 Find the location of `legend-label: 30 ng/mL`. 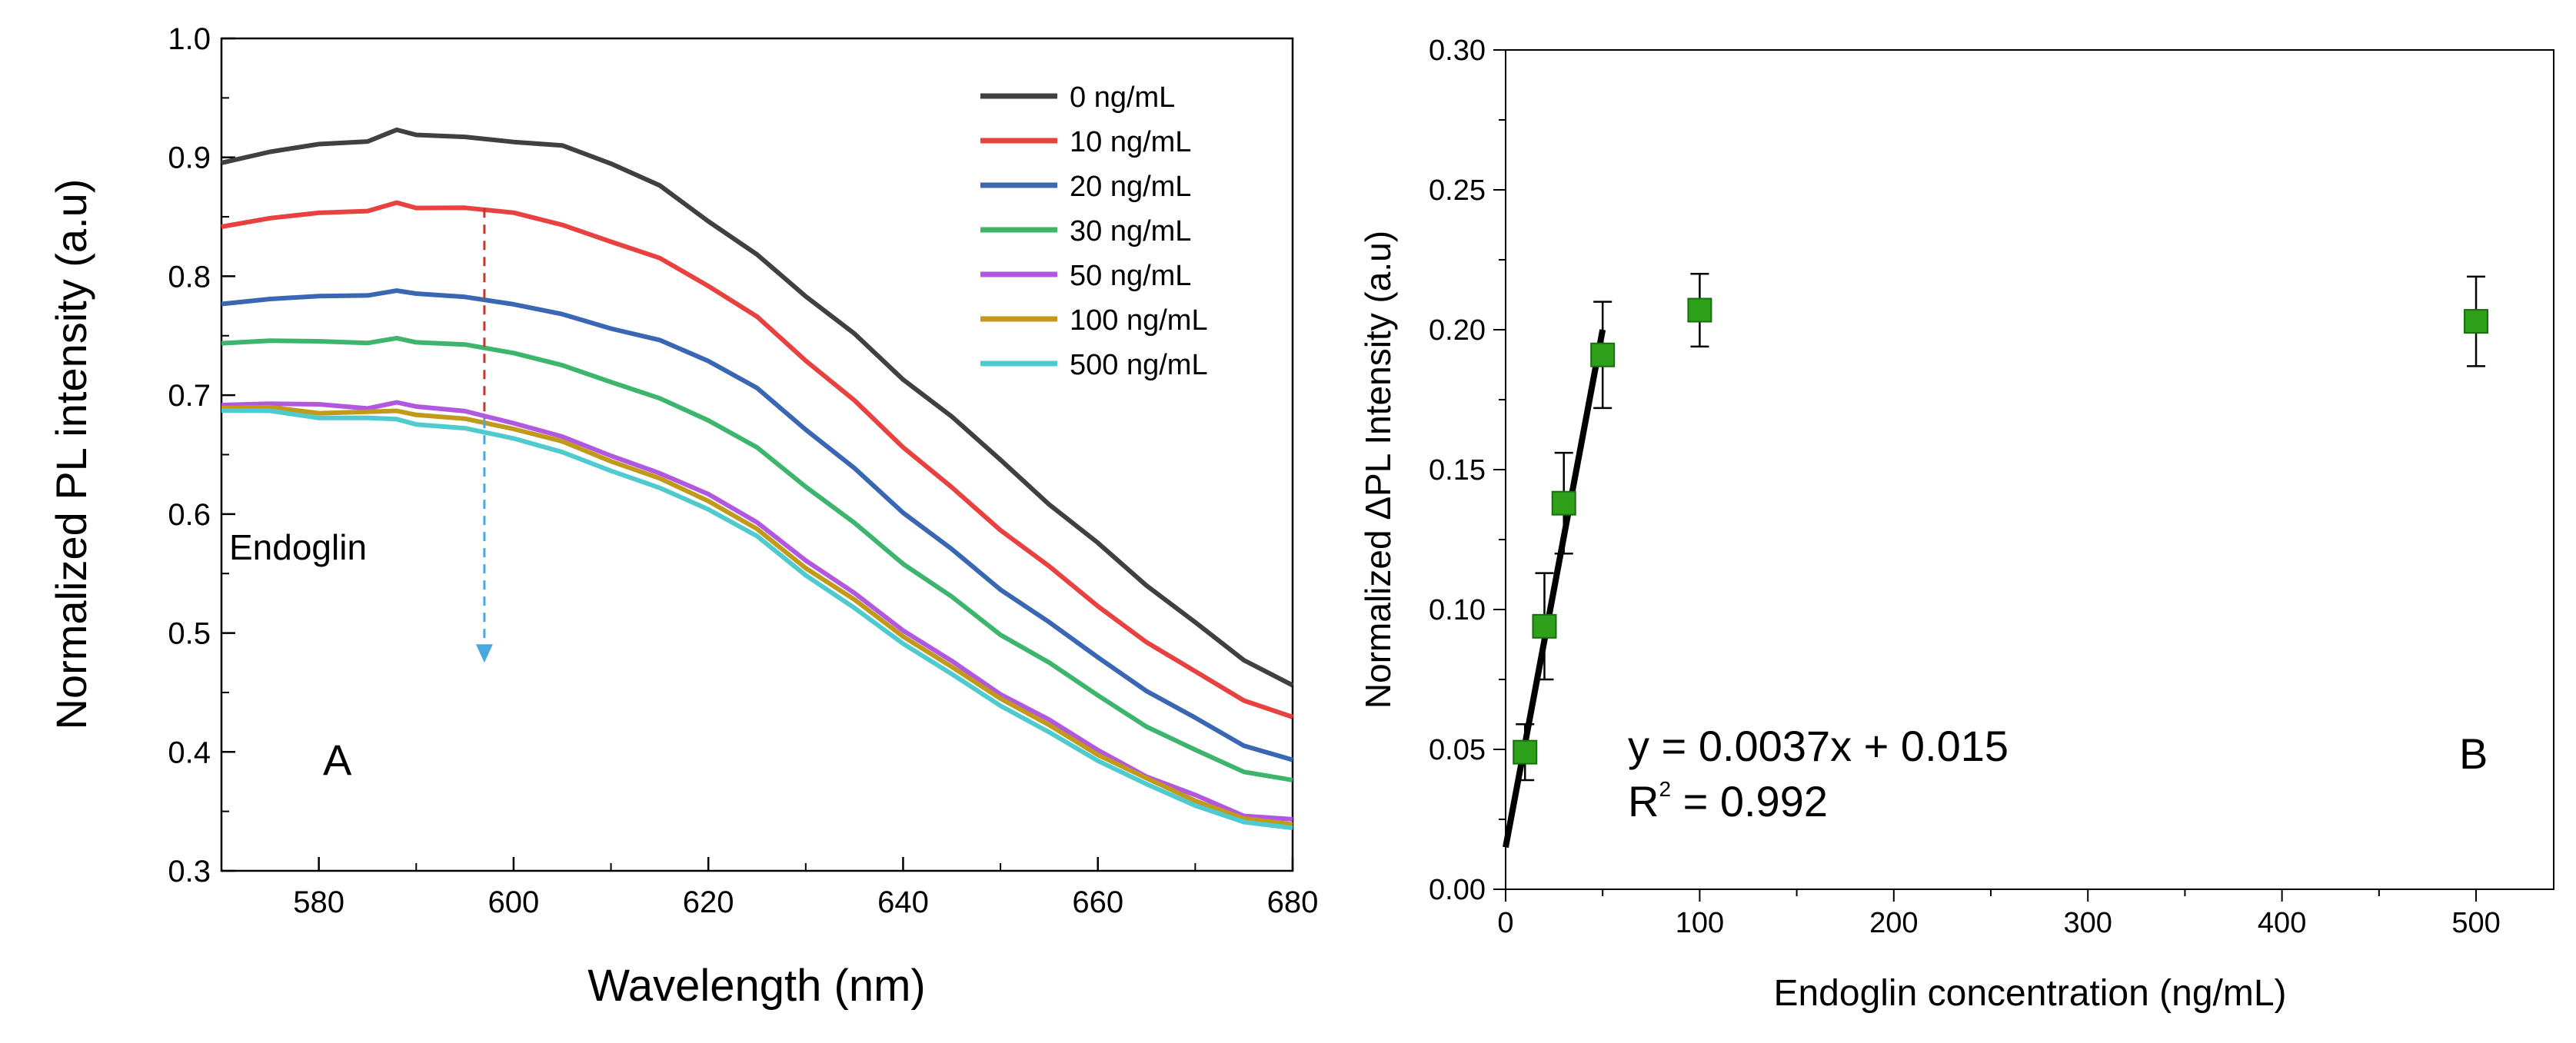

legend-label: 30 ng/mL is located at coordinates (1130, 231).